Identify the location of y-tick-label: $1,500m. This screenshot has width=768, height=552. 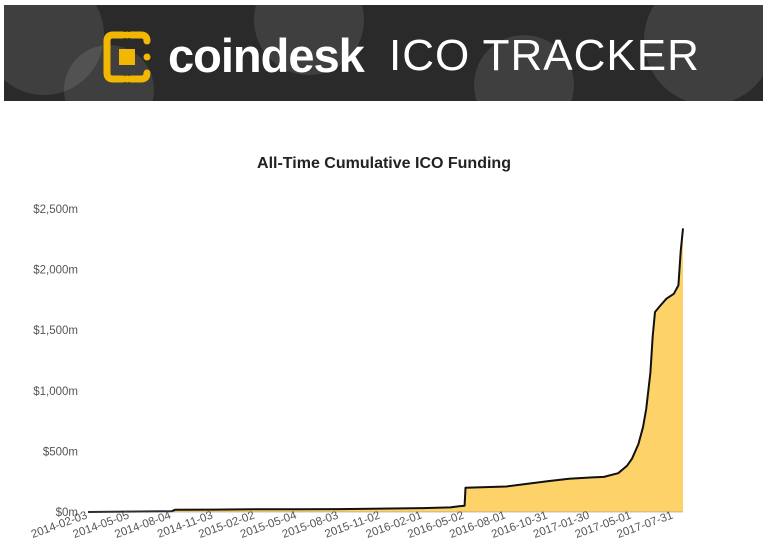
(55, 331).